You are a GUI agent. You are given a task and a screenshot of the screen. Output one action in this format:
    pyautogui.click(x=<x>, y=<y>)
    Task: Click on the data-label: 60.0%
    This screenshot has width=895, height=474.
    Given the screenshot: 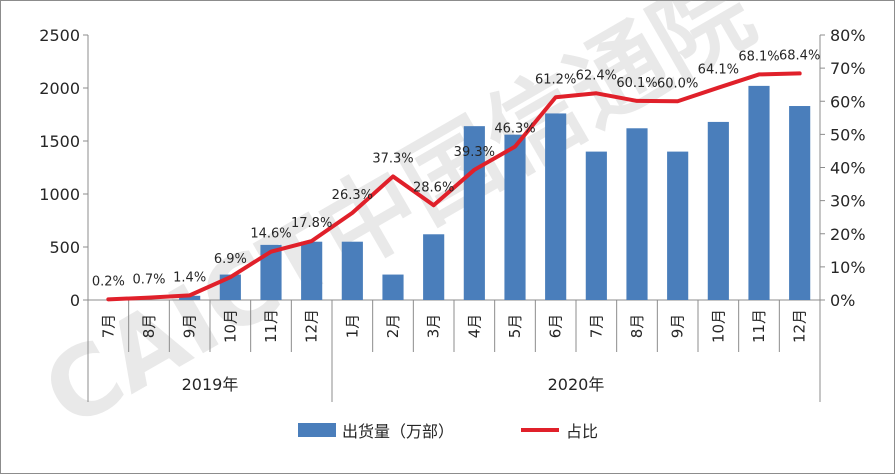 What is the action you would take?
    pyautogui.click(x=677, y=83)
    